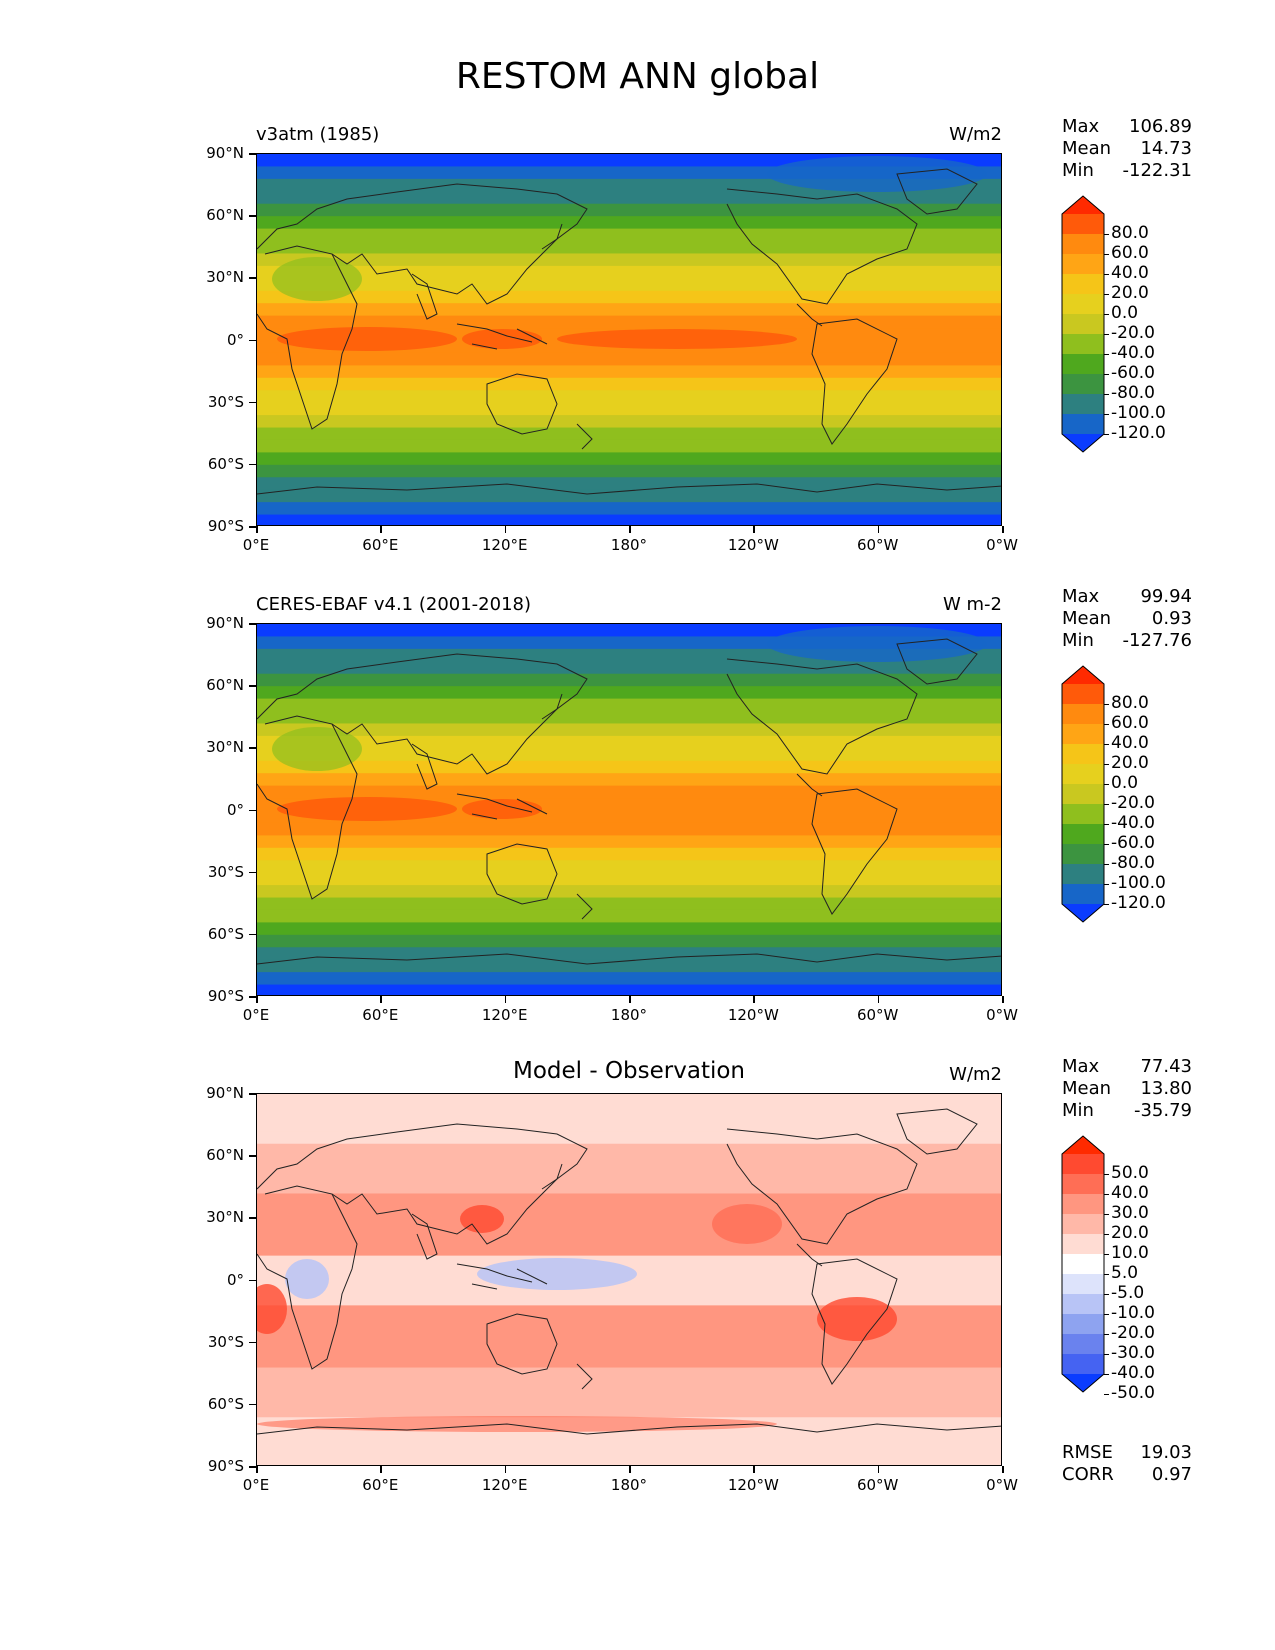 The width and height of the screenshot is (1275, 1650). What do you see at coordinates (1133, 843) in the screenshot?
I see `colorbar-label: -60.0` at bounding box center [1133, 843].